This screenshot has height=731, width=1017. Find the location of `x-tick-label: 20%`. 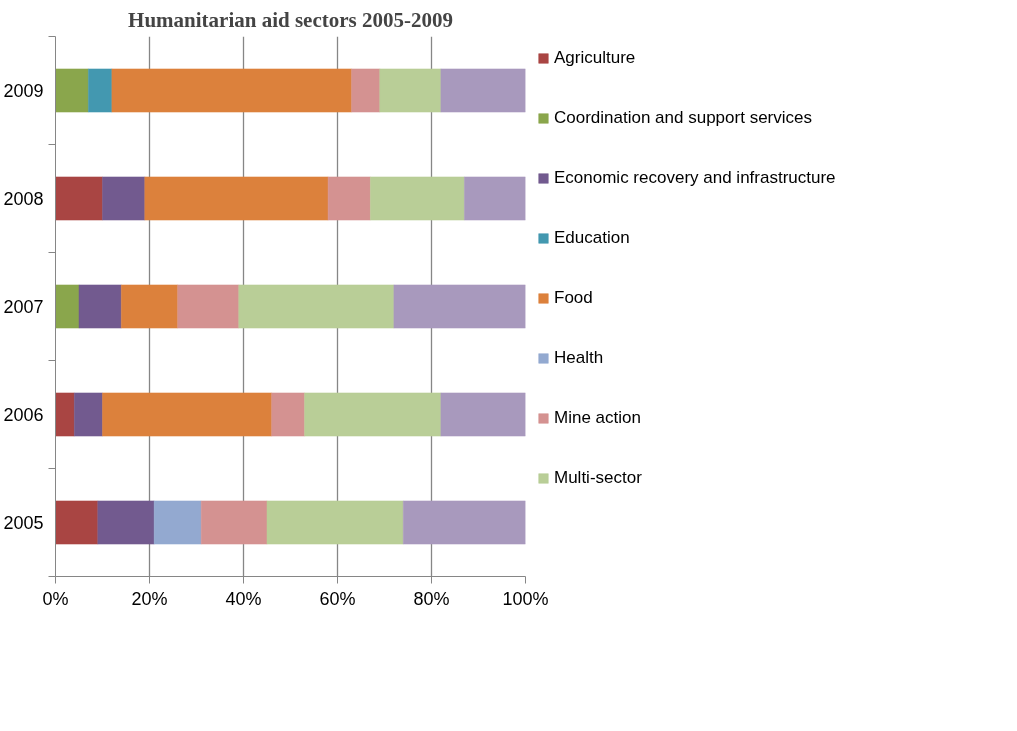

x-tick-label: 20% is located at coordinates (149, 598).